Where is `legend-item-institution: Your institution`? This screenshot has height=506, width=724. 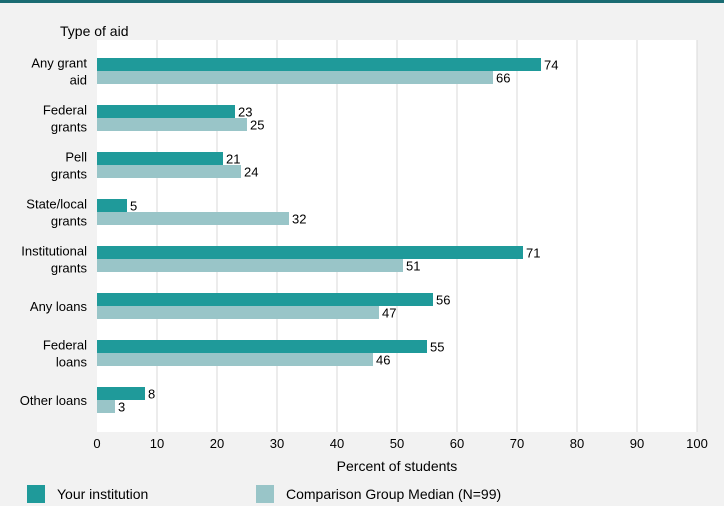
legend-item-institution: Your institution is located at coordinates (87, 494).